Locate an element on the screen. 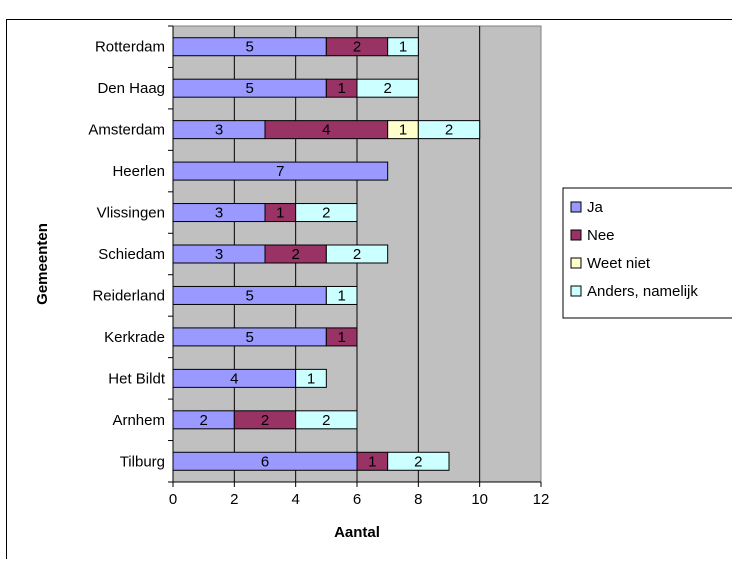 This screenshot has width=732, height=565. data-label: 7 is located at coordinates (280, 171).